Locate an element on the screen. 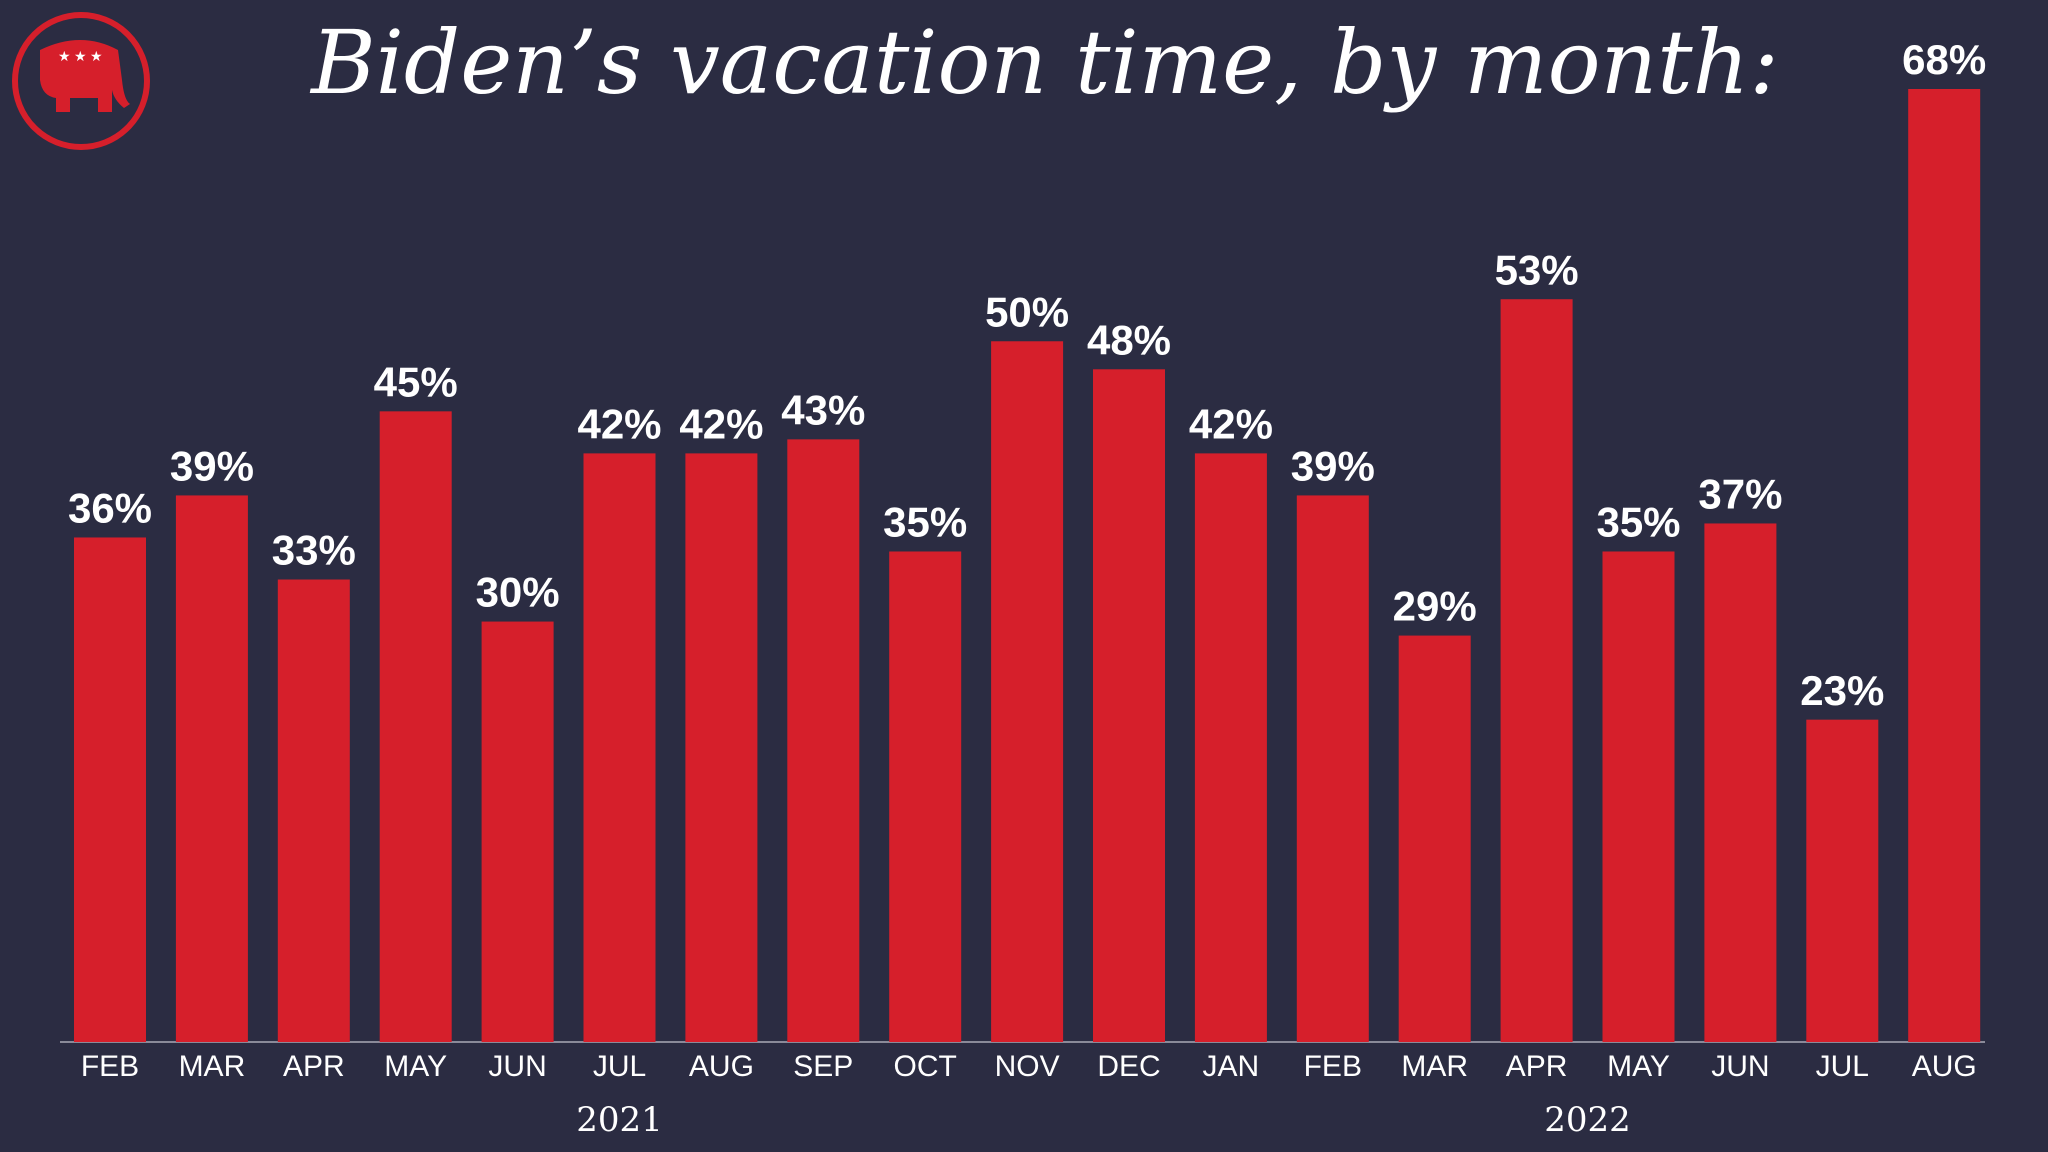 This screenshot has width=2048, height=1152. x-tick-label: OCT is located at coordinates (925, 1066).